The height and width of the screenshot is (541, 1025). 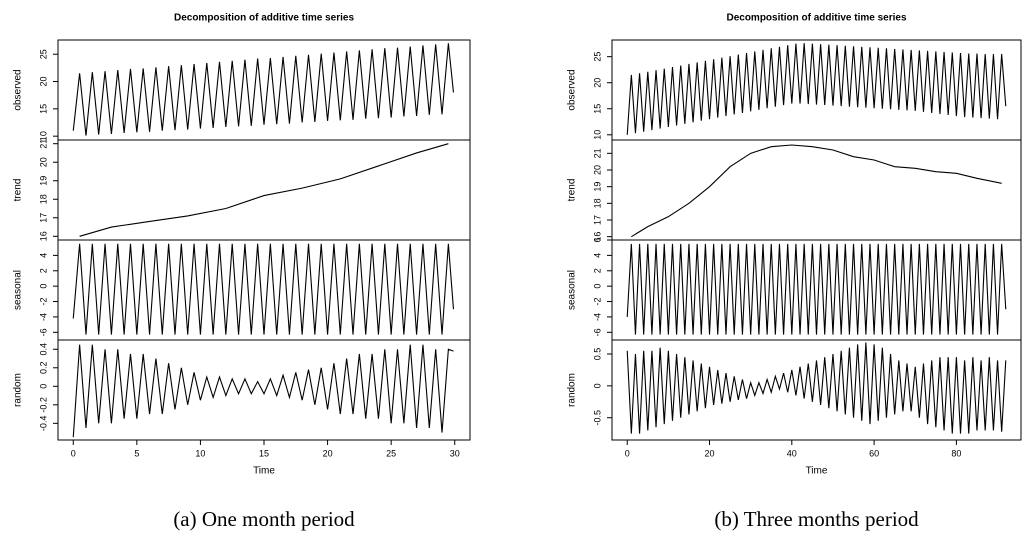 I want to click on y-tick-label: 0.2, so click(x=43, y=368).